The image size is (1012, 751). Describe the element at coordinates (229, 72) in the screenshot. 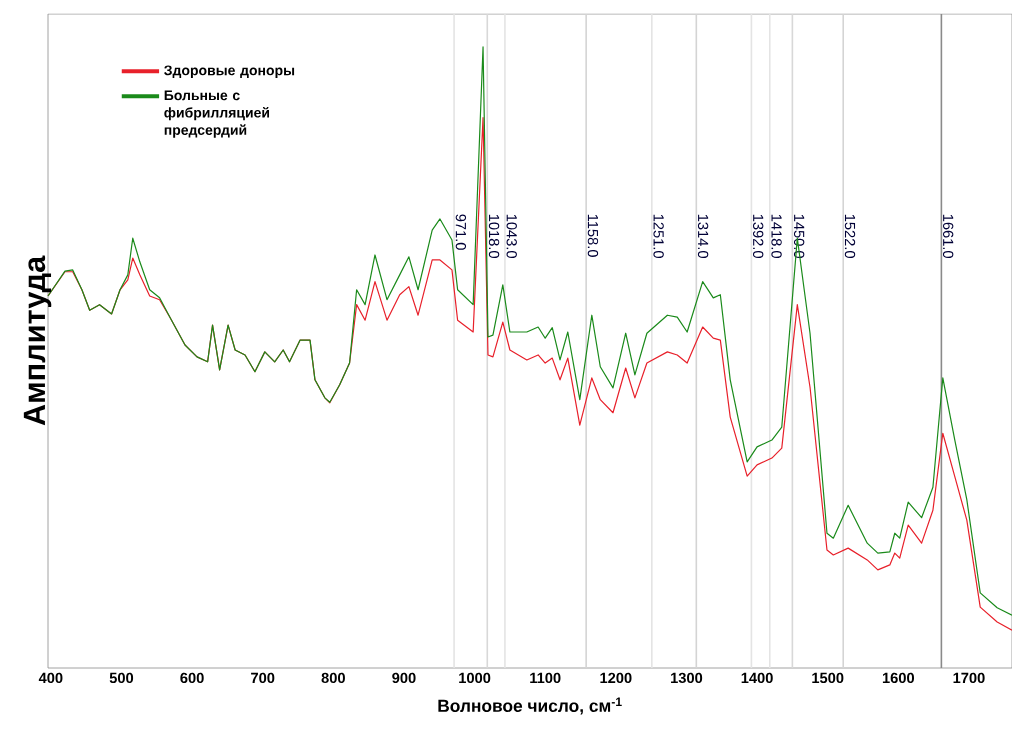

I see `legend-label: Здоровые доноры` at that location.